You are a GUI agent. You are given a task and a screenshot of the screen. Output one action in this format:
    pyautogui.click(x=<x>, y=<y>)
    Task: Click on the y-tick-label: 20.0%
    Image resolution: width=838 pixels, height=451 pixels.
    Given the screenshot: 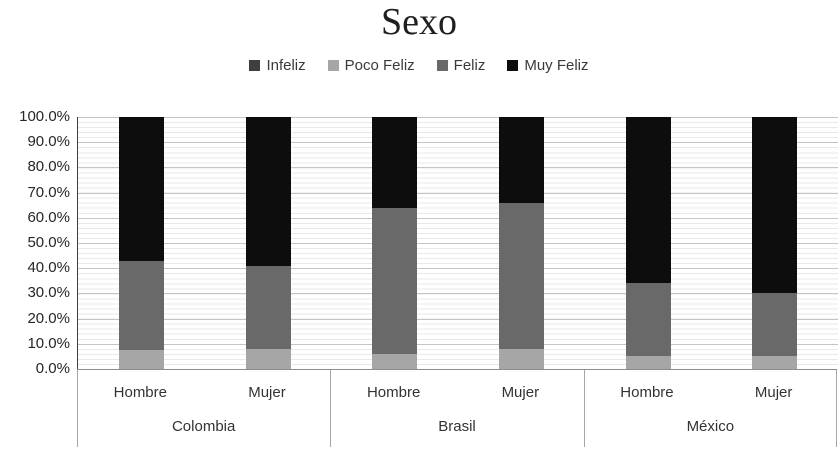 What is the action you would take?
    pyautogui.click(x=48, y=318)
    